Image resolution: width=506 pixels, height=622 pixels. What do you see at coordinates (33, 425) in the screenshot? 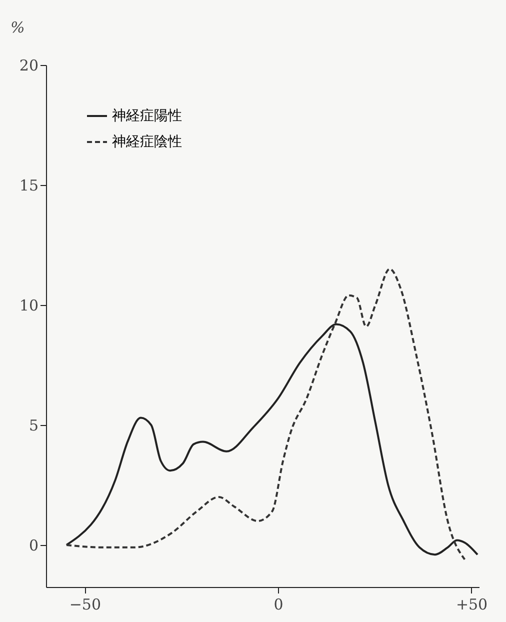
I see `y-tick-label: 5` at bounding box center [33, 425].